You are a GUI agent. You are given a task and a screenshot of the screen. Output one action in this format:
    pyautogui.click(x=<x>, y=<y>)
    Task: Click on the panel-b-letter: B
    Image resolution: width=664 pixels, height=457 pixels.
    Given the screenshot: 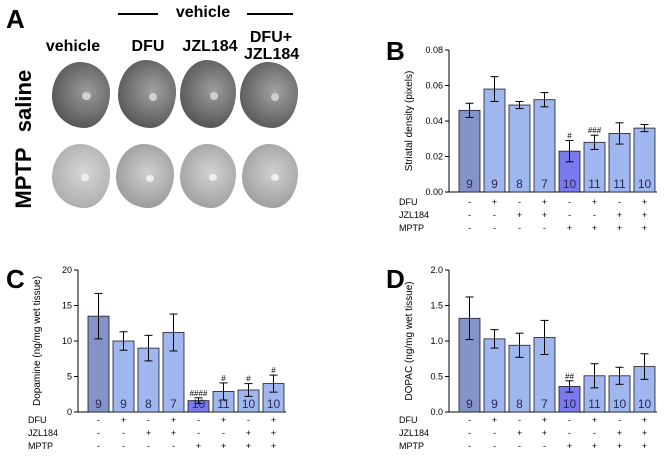 What is the action you would take?
    pyautogui.click(x=395, y=51)
    